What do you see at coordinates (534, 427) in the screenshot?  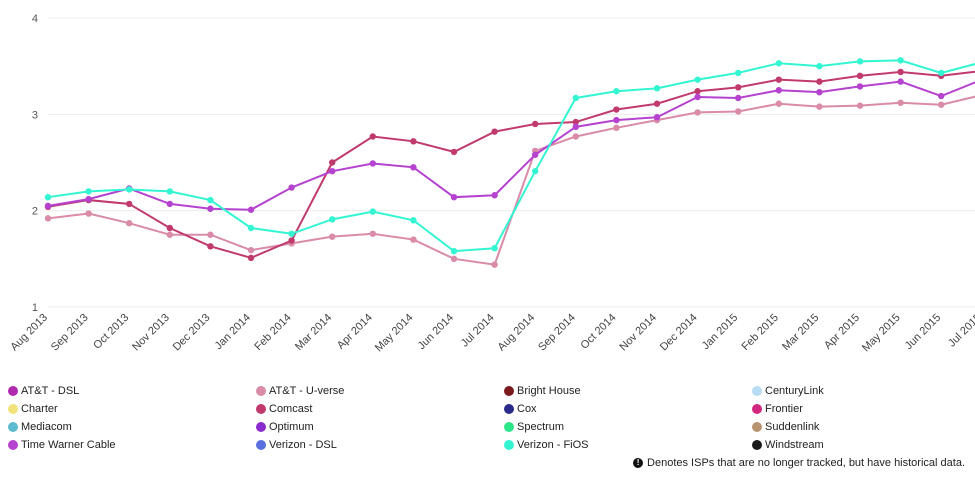 I see `legend-item-spectrum: Spectrum` at bounding box center [534, 427].